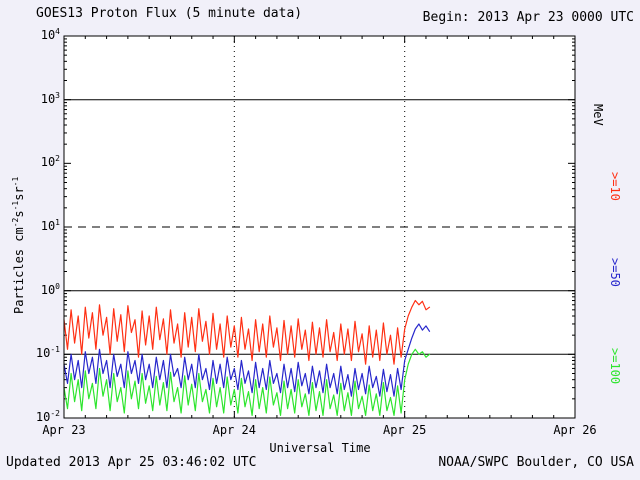  I want to click on credit-label: NOAA/SWPC Boulder, CO USA, so click(536, 462).